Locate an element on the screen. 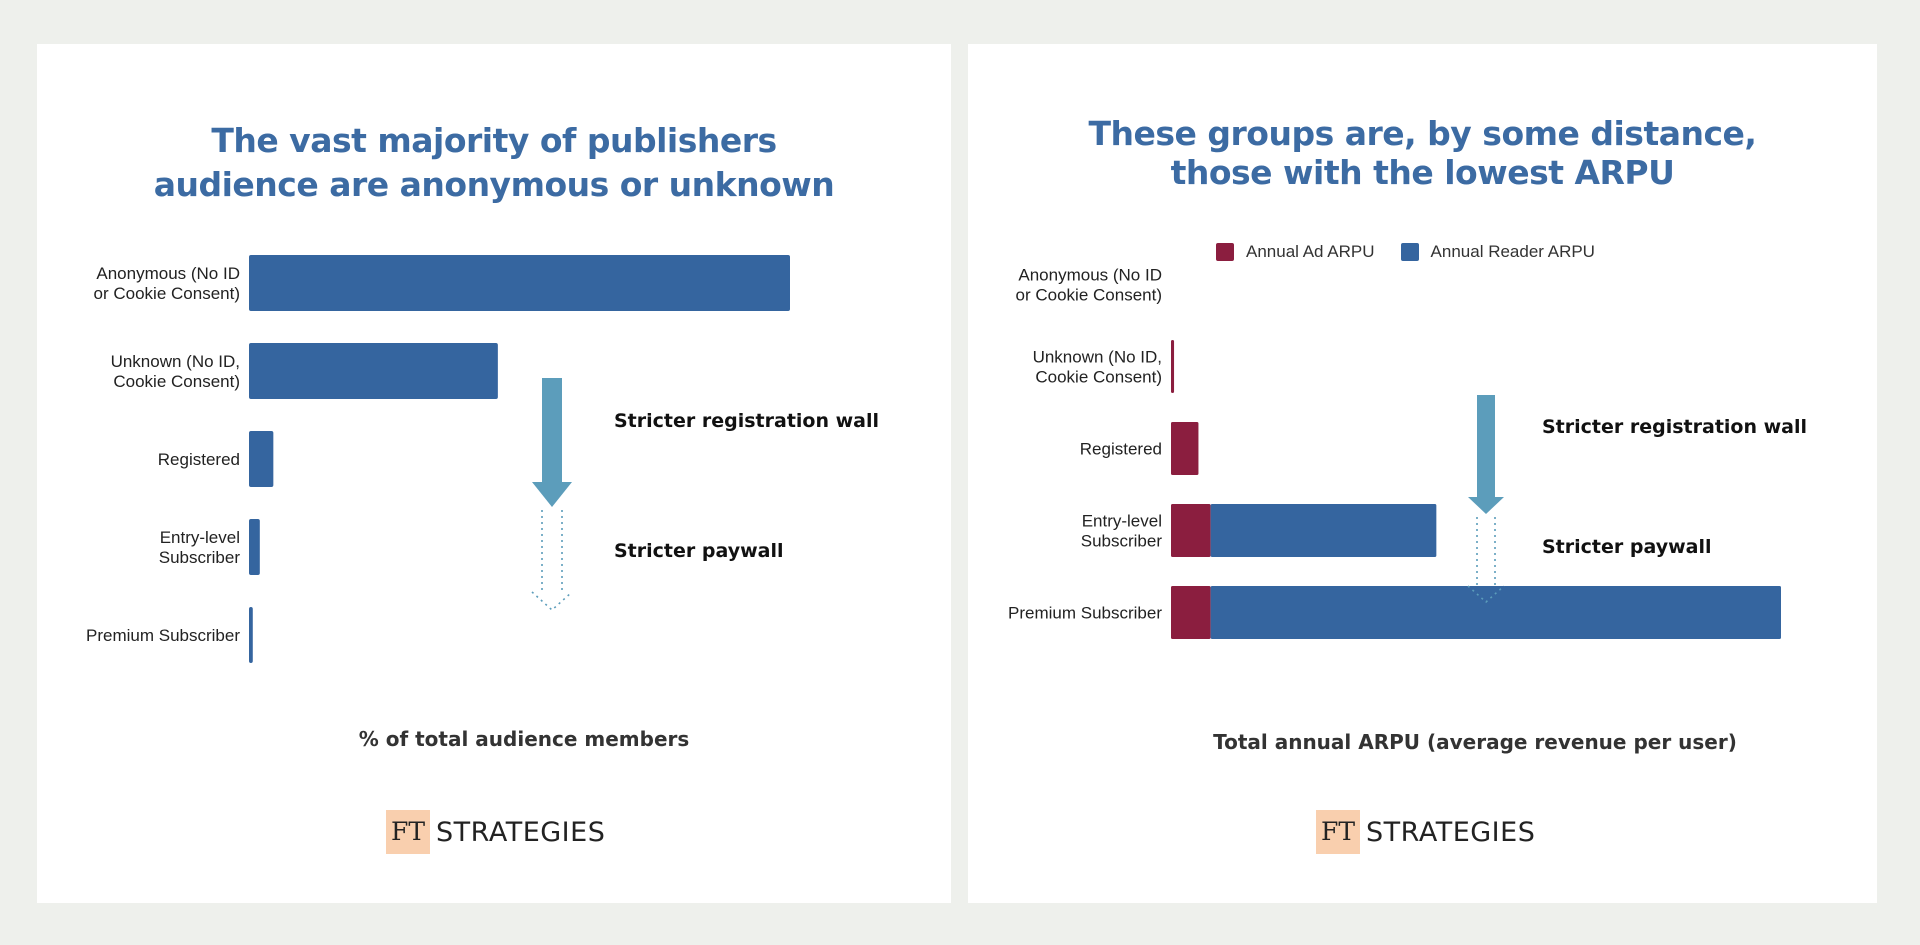 This screenshot has height=945, width=1920. left-x-axis-label: % of total audience members is located at coordinates (524, 739).